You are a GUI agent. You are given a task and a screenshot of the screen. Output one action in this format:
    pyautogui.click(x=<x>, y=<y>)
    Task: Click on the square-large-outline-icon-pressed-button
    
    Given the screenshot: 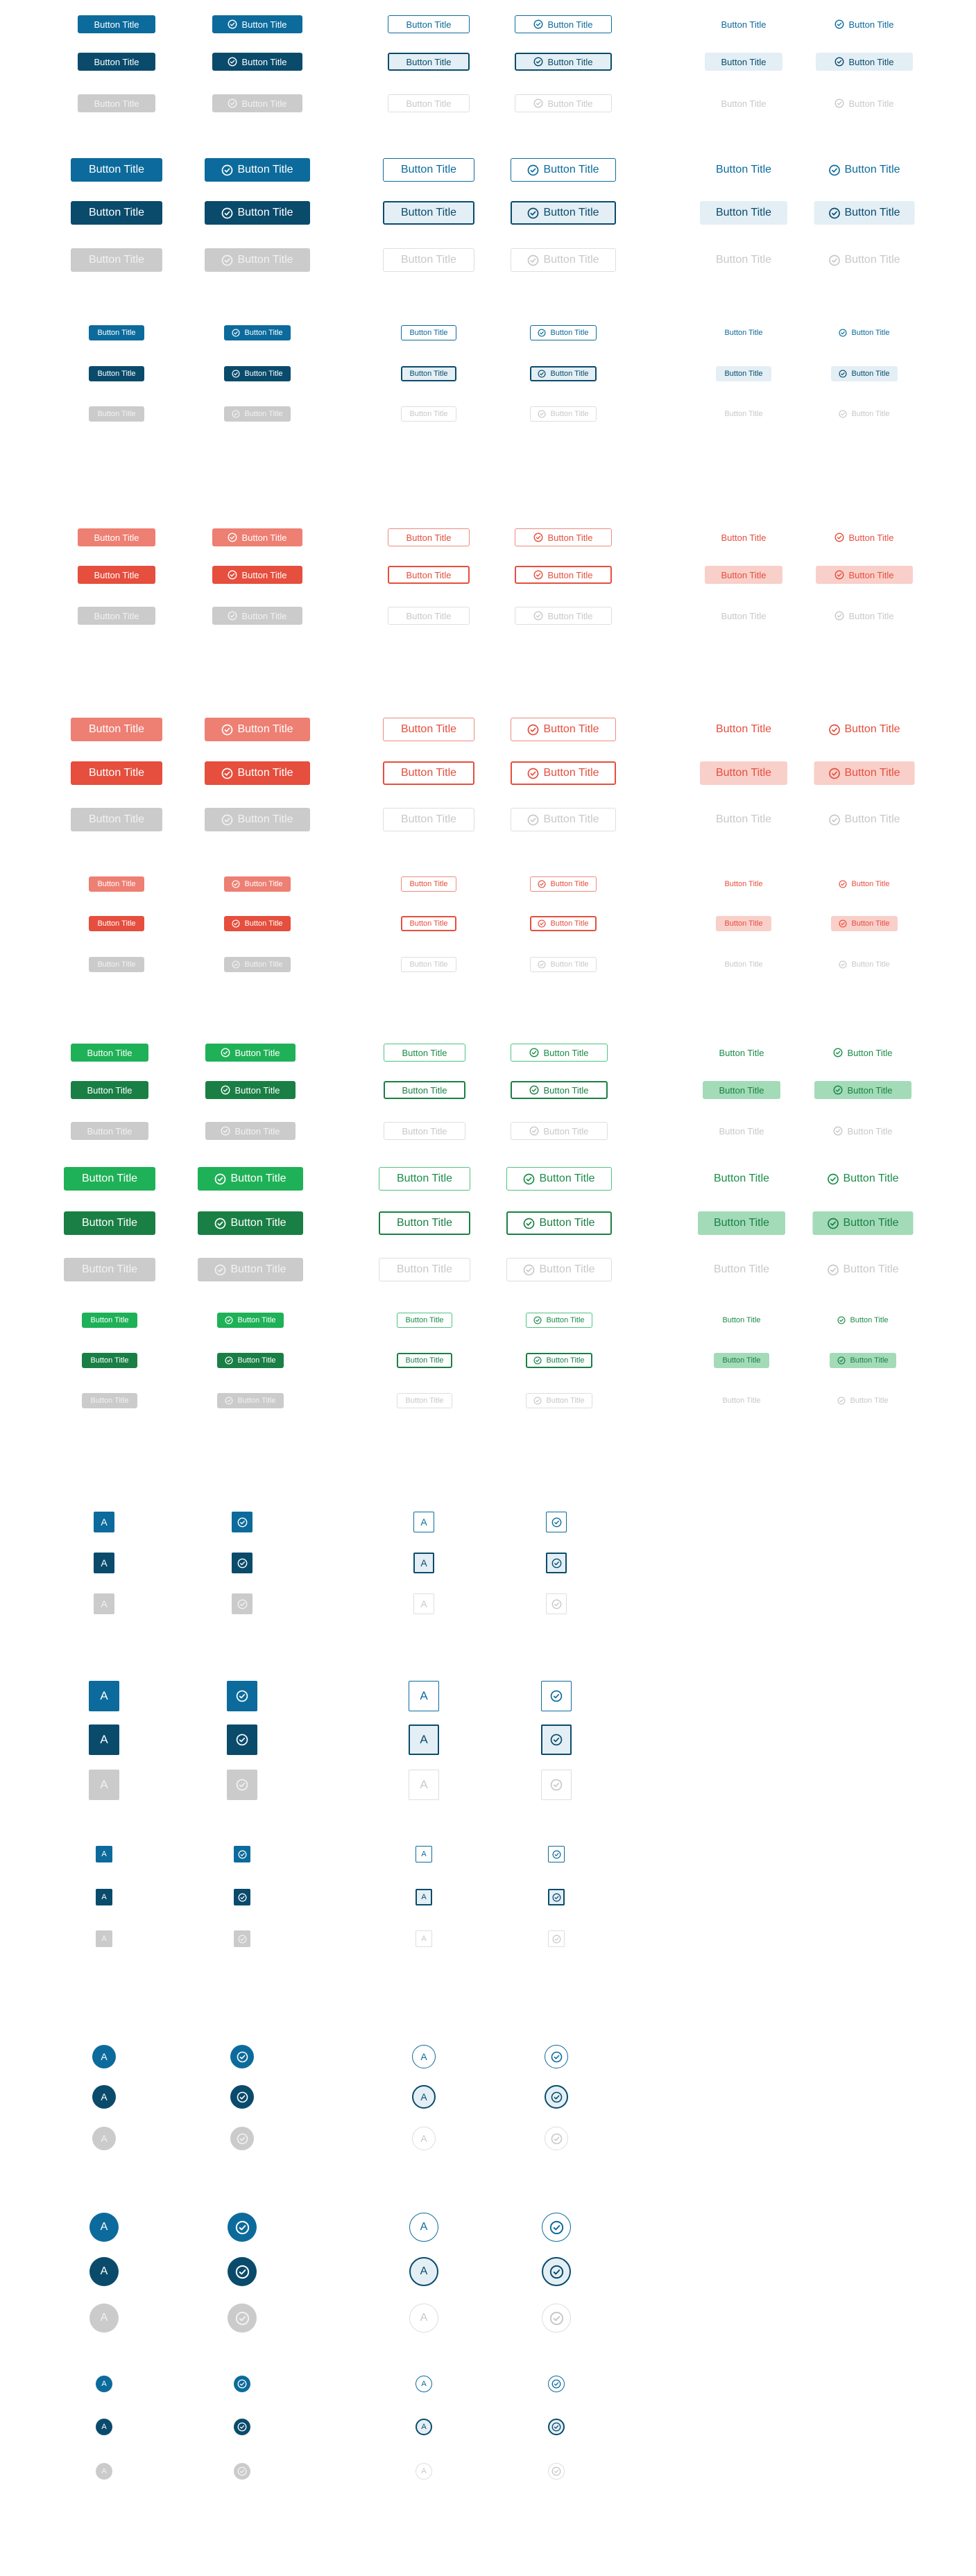 What is the action you would take?
    pyautogui.click(x=556, y=1739)
    